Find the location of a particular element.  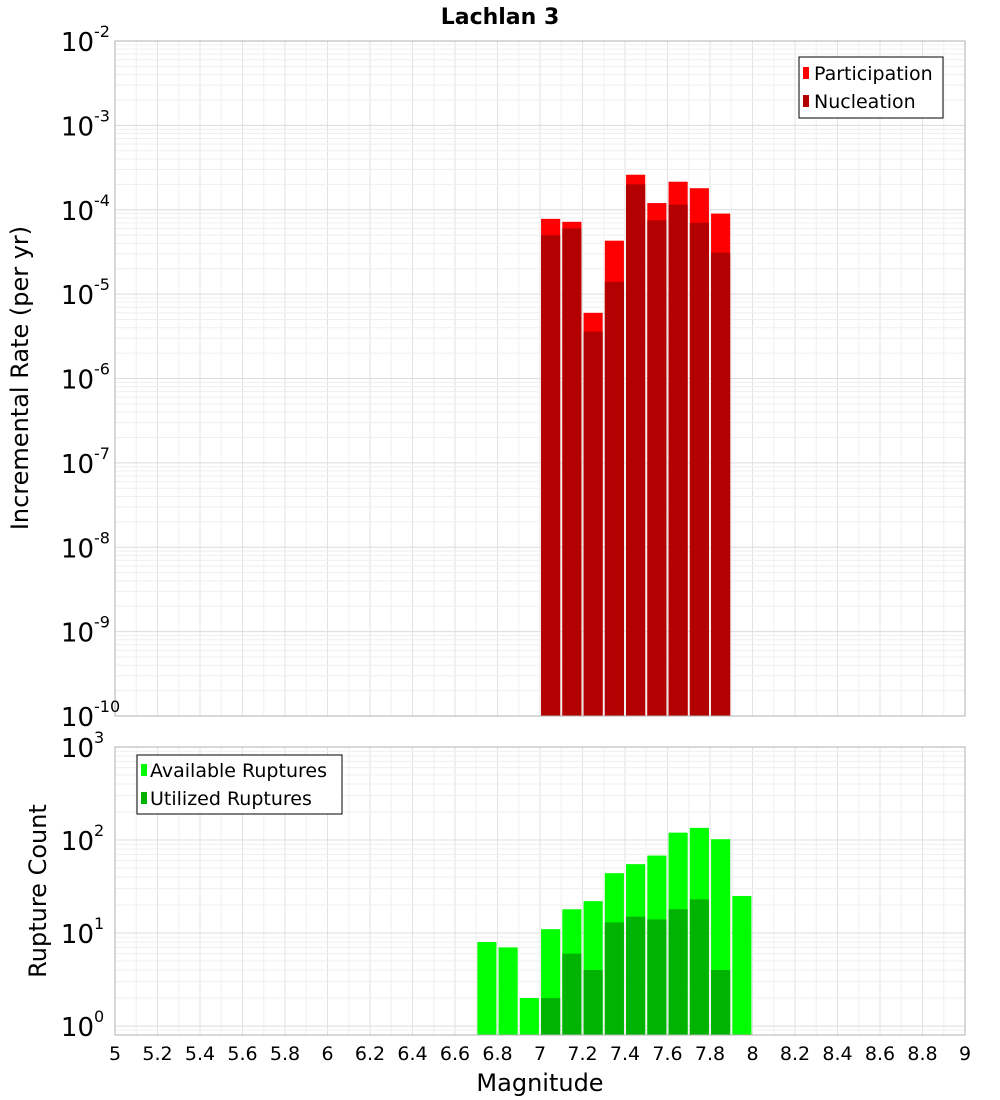

x-tick-label: 6.6 is located at coordinates (455, 1054).